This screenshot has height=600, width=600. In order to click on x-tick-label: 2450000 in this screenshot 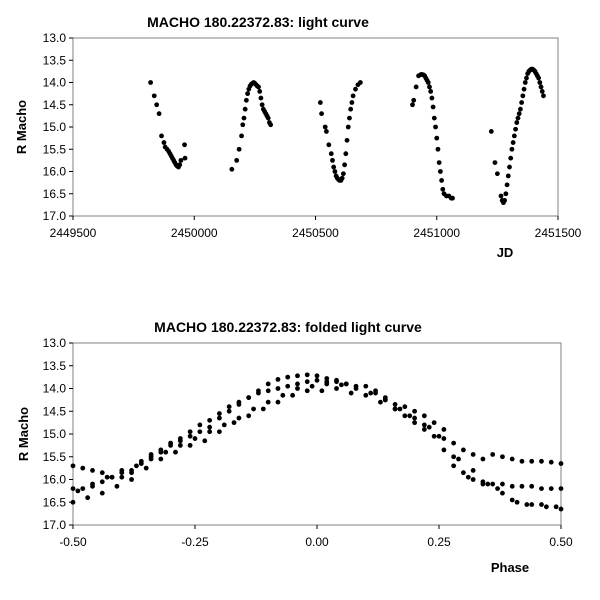, I will do `click(194, 233)`.